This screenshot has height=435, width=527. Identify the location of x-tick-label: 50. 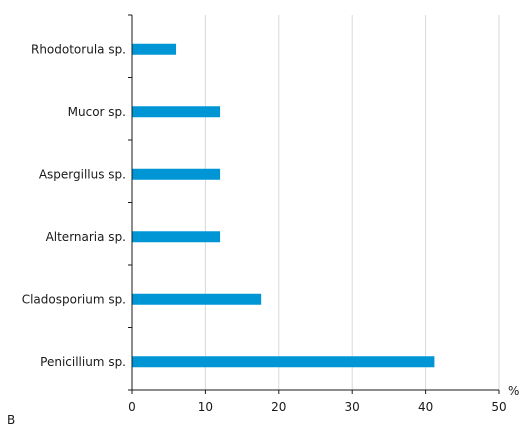
(498, 407).